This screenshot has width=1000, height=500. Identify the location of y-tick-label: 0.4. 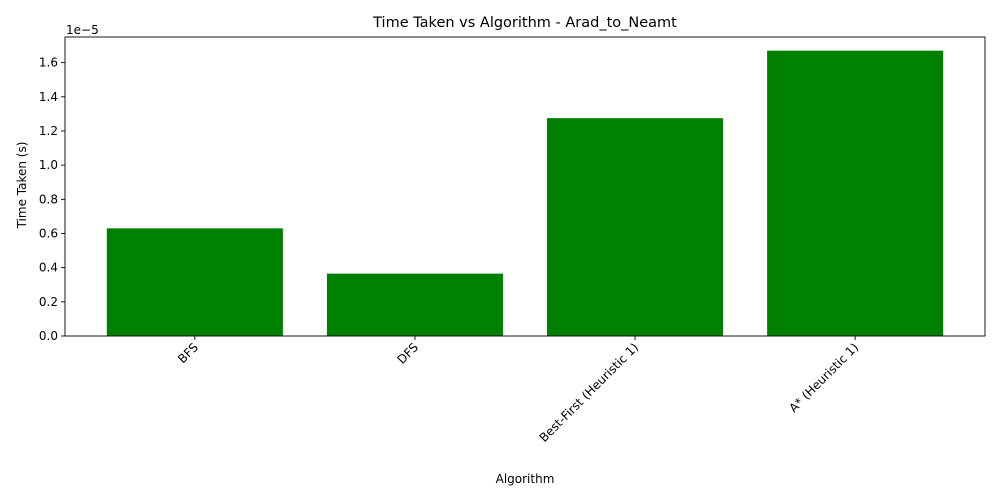
(48, 268).